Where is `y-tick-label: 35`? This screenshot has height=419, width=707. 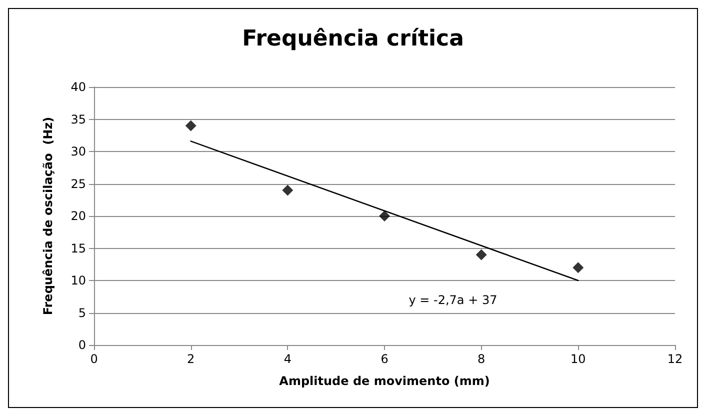
y-tick-label: 35 is located at coordinates (78, 119).